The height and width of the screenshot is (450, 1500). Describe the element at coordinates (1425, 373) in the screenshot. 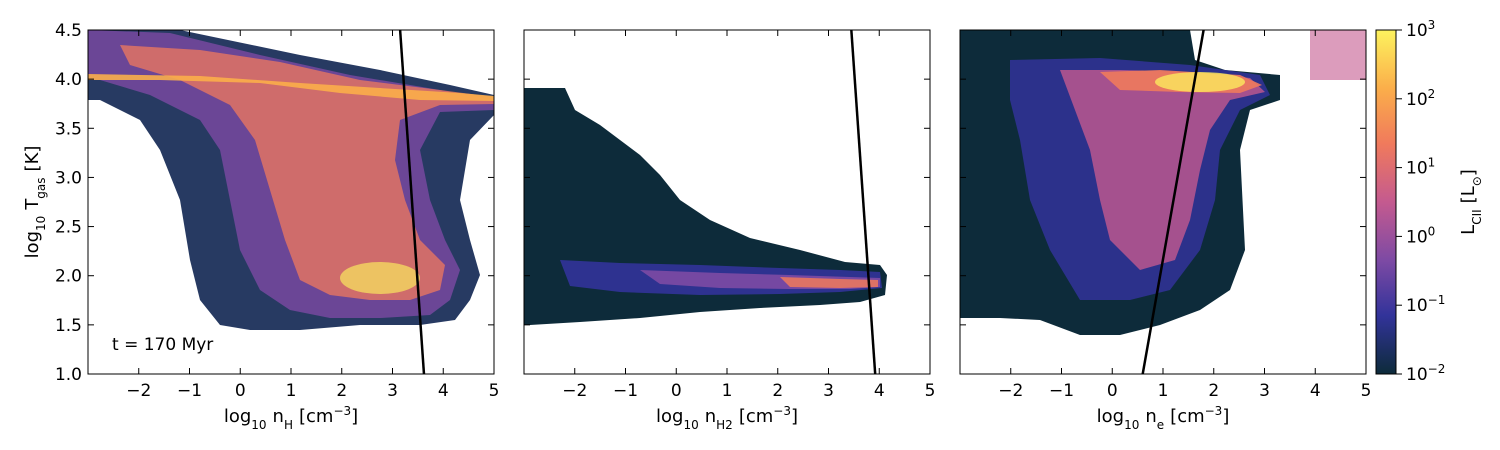

I see `colorbar-tick-label: 10⁻²` at that location.